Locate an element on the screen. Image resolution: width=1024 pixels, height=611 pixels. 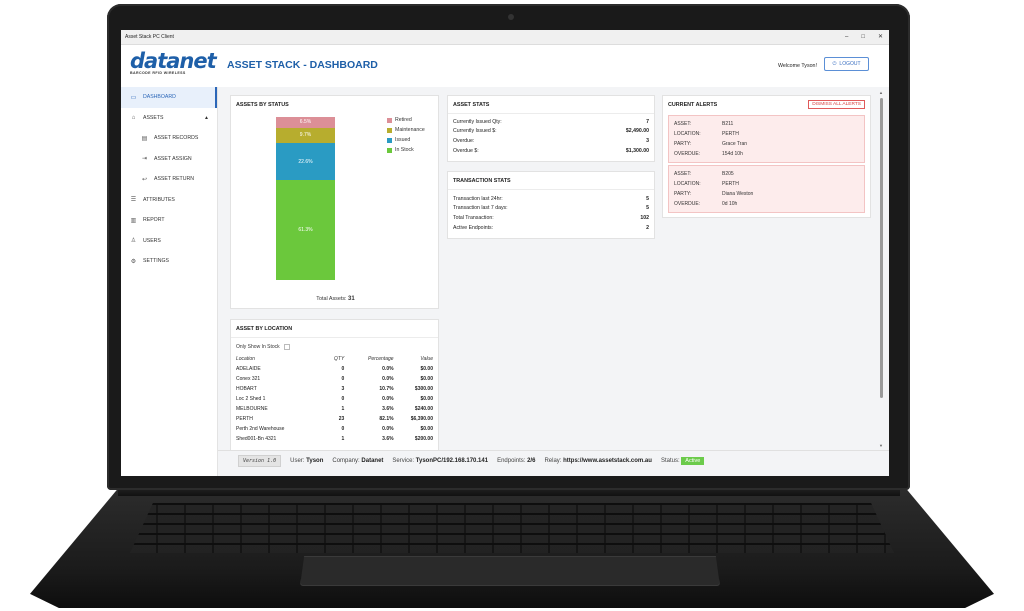
bar-segment-issued: 22.6% is located at coordinates (305, 162).